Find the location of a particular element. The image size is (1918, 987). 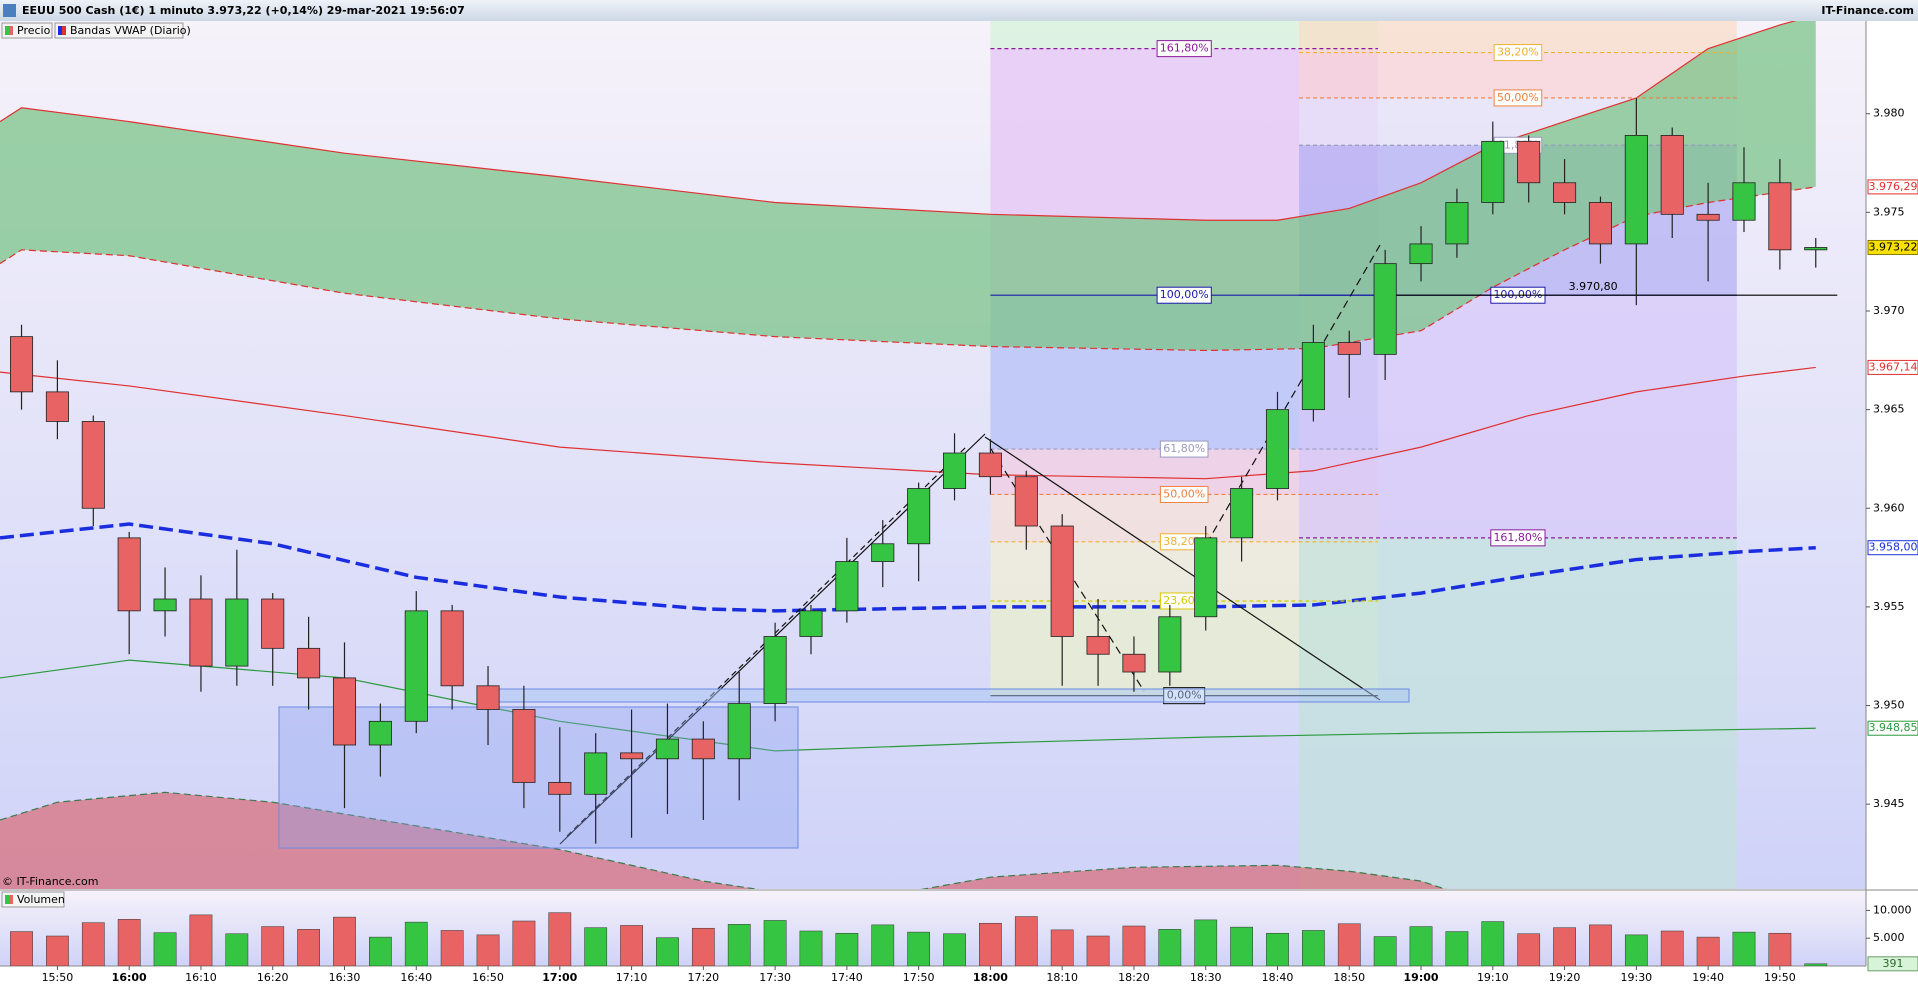

legend-box is located at coordinates (33, 899).